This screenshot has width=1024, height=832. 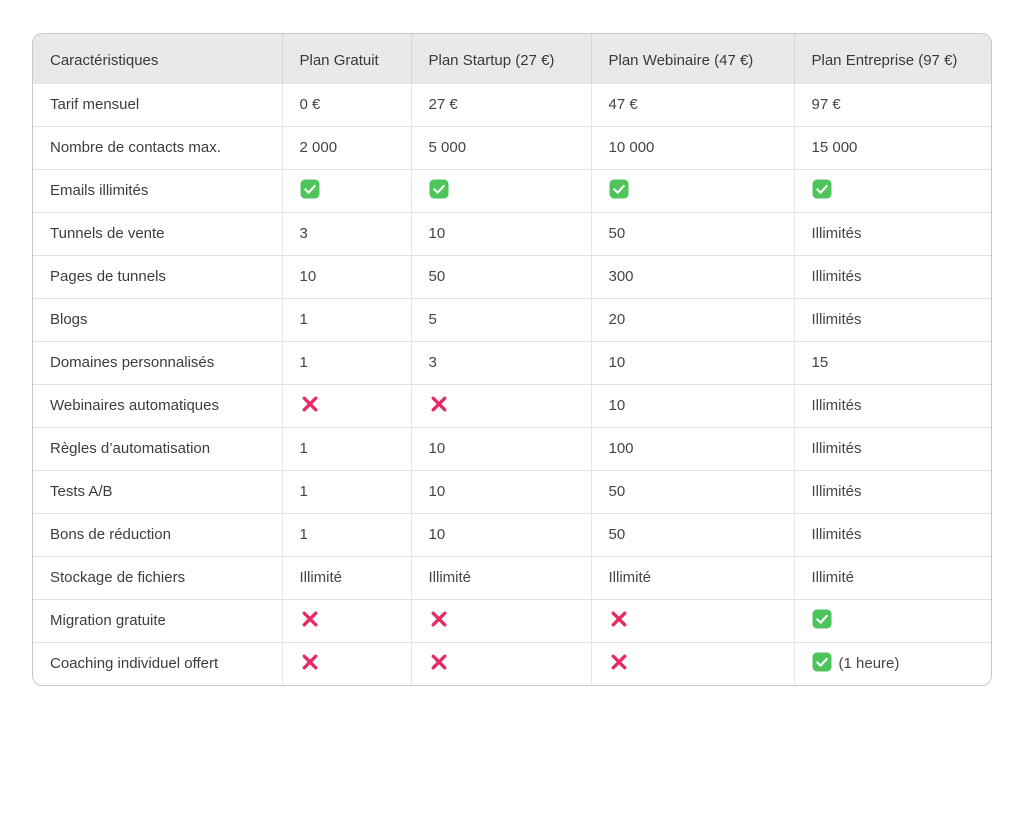 What do you see at coordinates (500, 148) in the screenshot?
I see `plan-value-cell: 5 000` at bounding box center [500, 148].